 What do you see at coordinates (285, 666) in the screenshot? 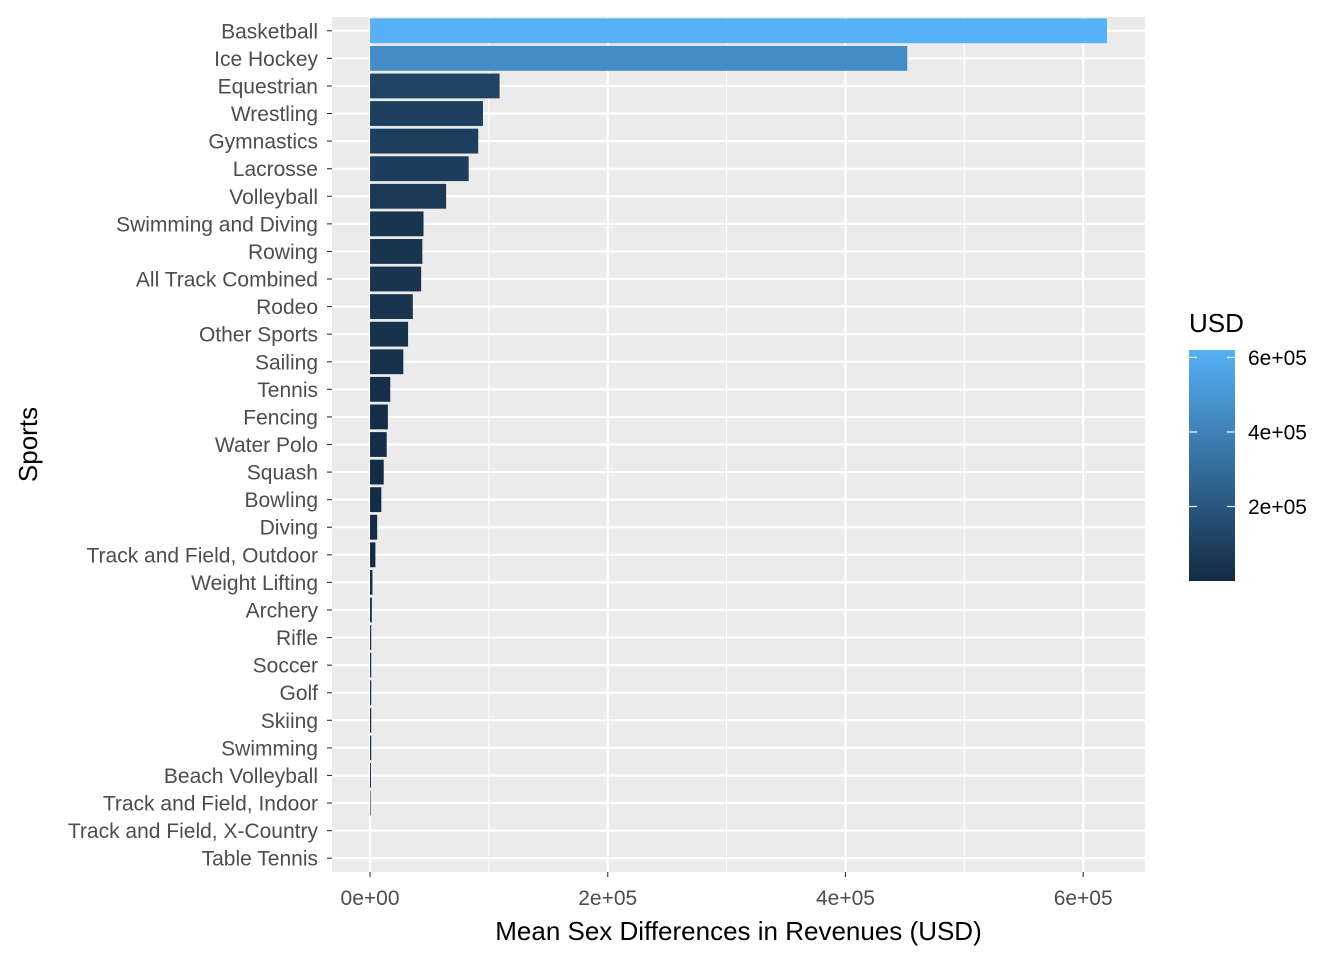
I see `y-tick-label: Soccer` at bounding box center [285, 666].